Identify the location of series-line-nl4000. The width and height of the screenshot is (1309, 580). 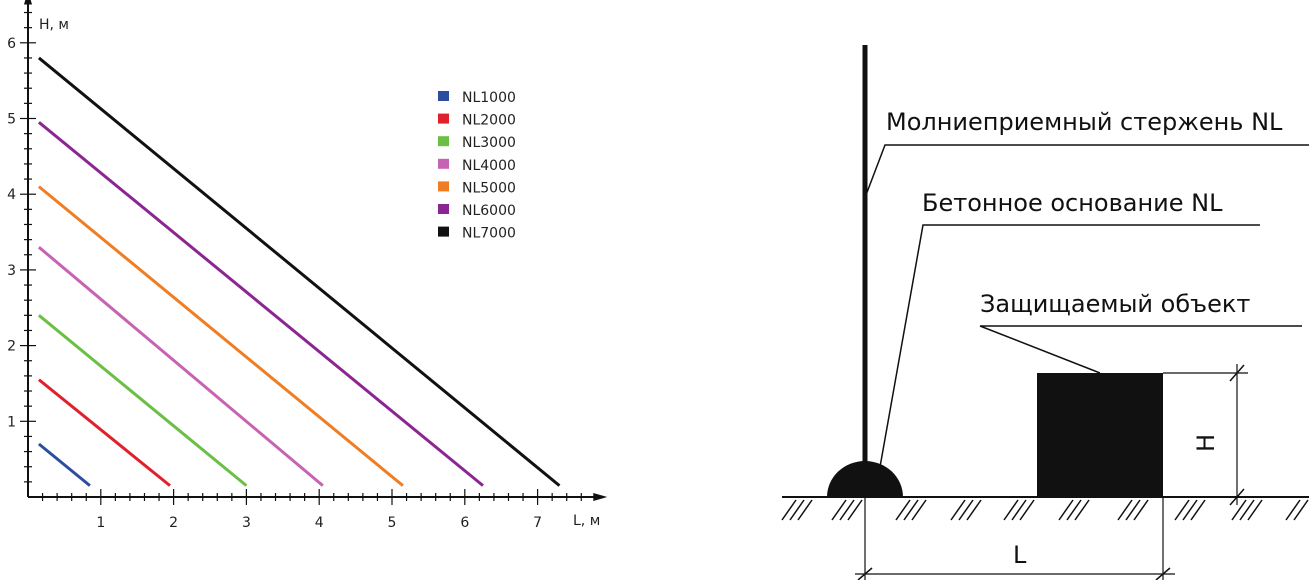
(180, 366).